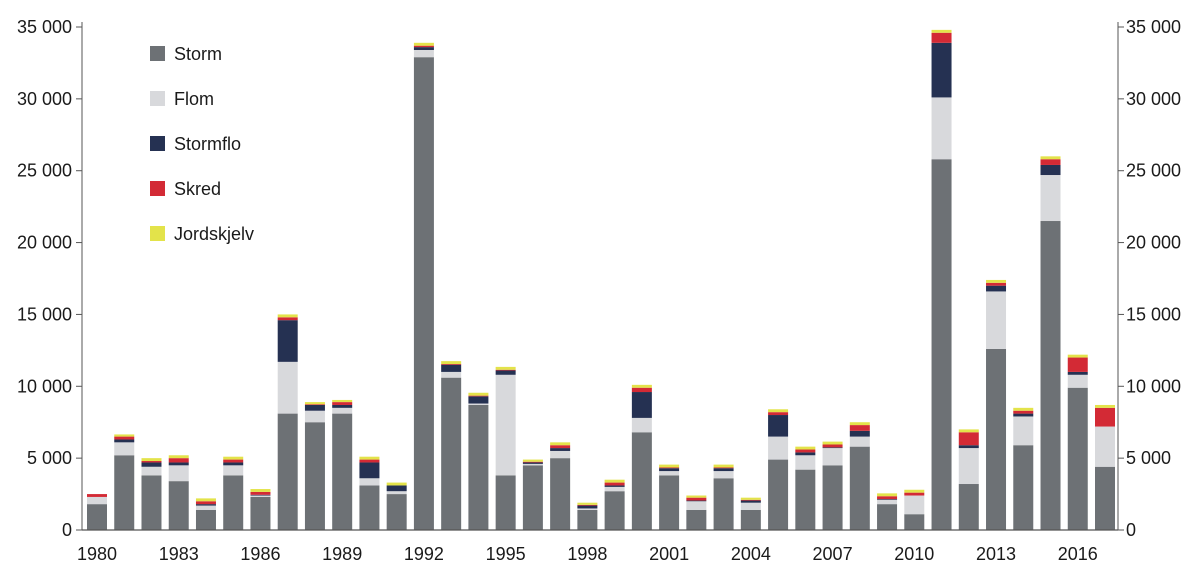 This screenshot has height=586, width=1200. What do you see at coordinates (396, 512) in the screenshot?
I see `bar-storm-1991` at bounding box center [396, 512].